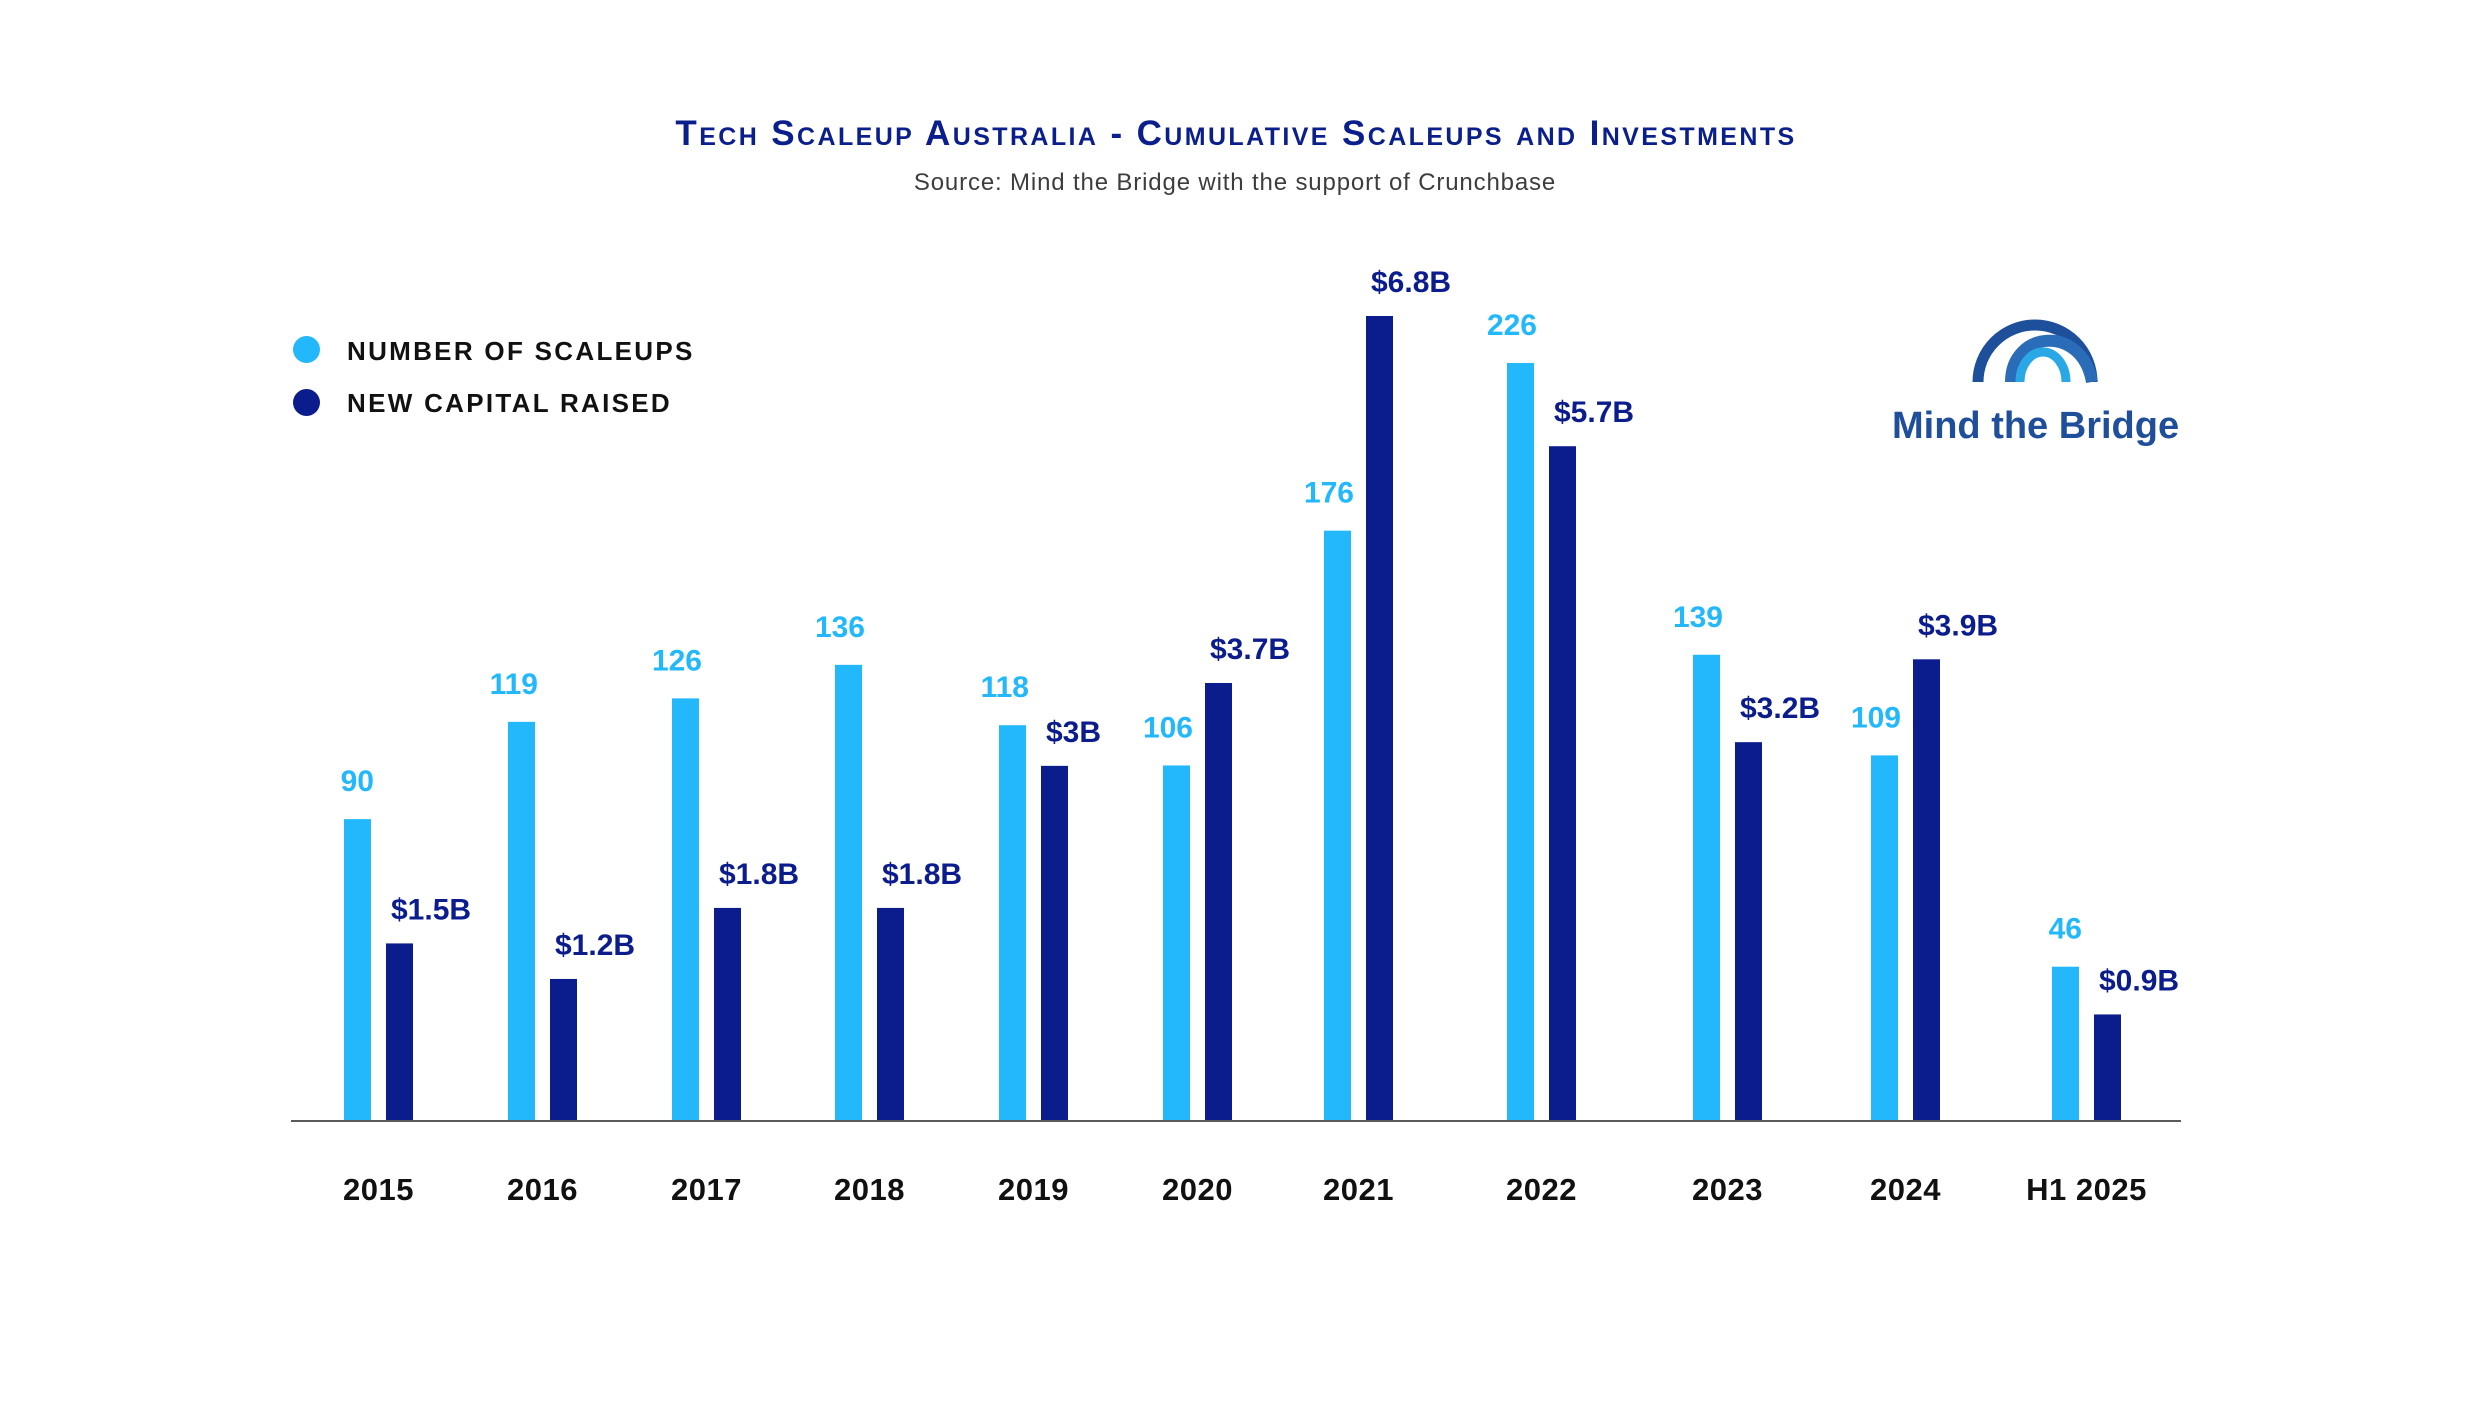 The height and width of the screenshot is (1416, 2481). I want to click on x-tick-label-2018: 2018, so click(869, 1189).